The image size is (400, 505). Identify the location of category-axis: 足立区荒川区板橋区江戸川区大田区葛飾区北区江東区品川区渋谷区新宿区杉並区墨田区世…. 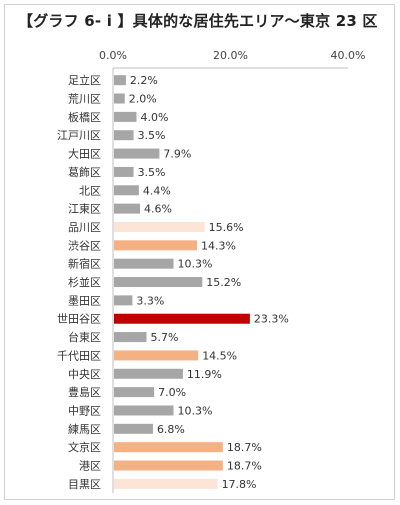
(85, 281).